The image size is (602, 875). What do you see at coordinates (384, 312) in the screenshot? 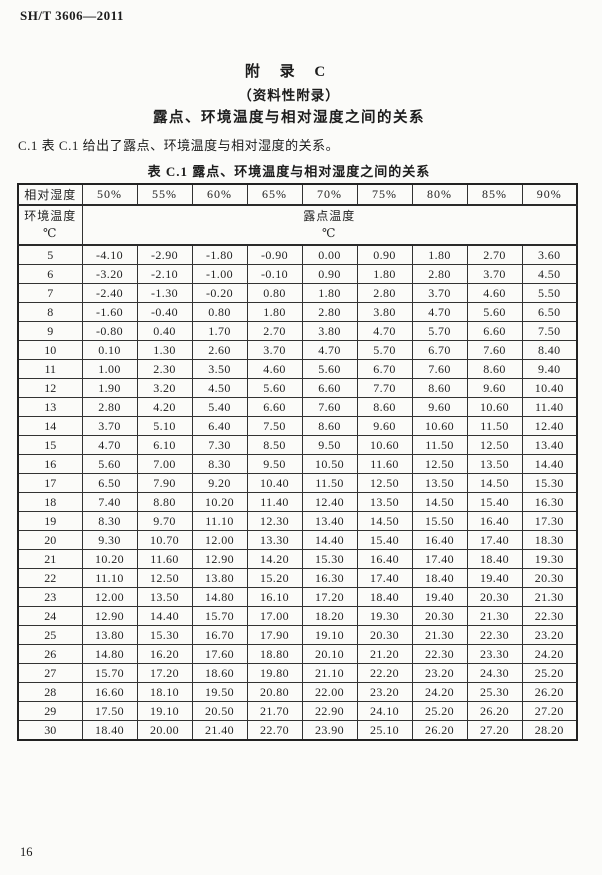
I see `dew-point-cell: 3.80` at bounding box center [384, 312].